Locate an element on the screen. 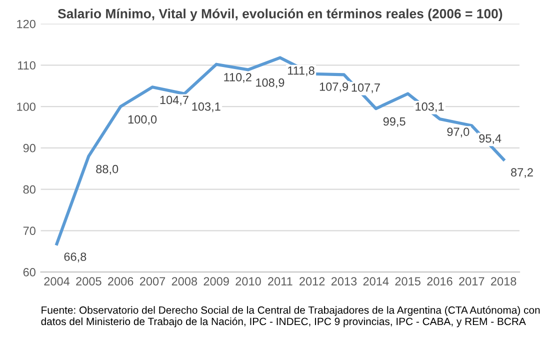 The height and width of the screenshot is (340, 544). x-tick-label: 2016 is located at coordinates (439, 281).